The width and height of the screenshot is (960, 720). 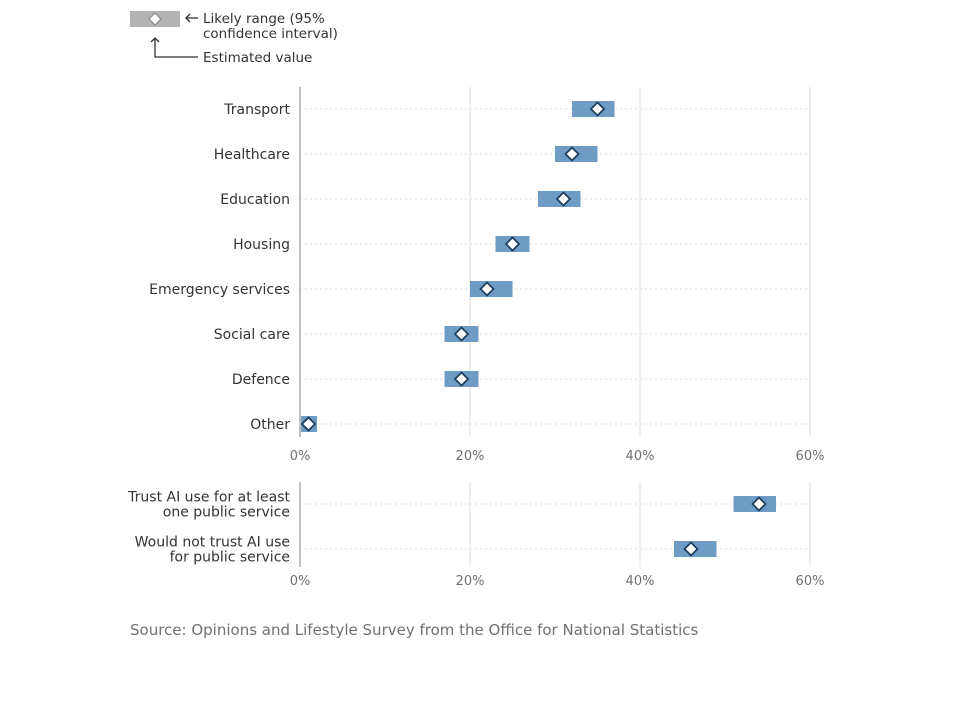 What do you see at coordinates (230, 558) in the screenshot?
I see `category-label-line: for public service` at bounding box center [230, 558].